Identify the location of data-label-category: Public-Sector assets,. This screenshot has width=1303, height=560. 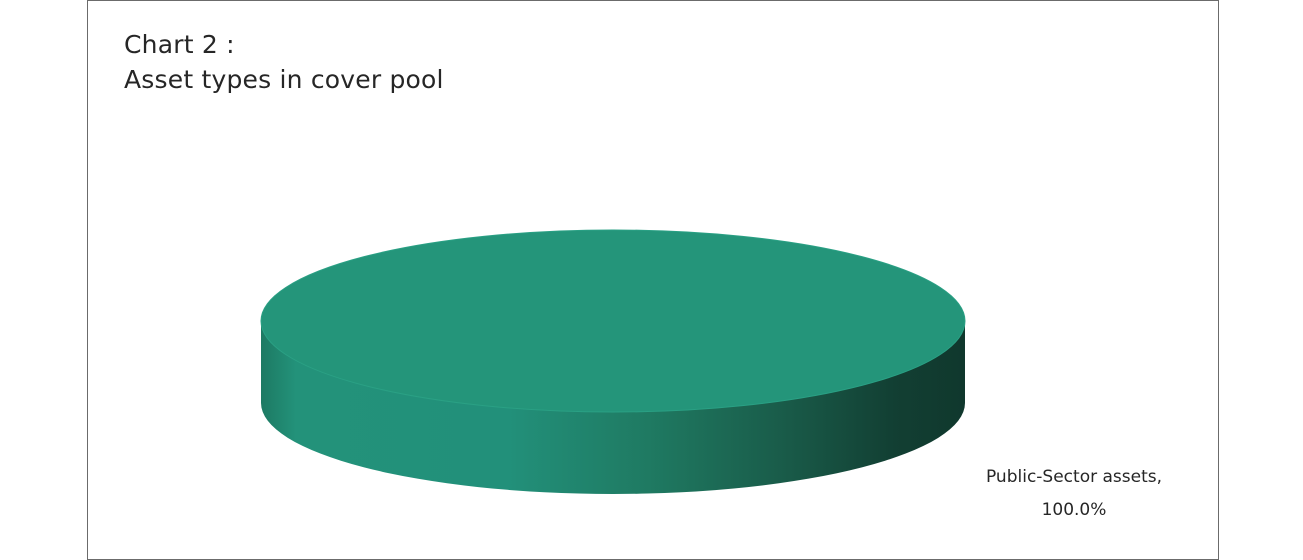
(1074, 477).